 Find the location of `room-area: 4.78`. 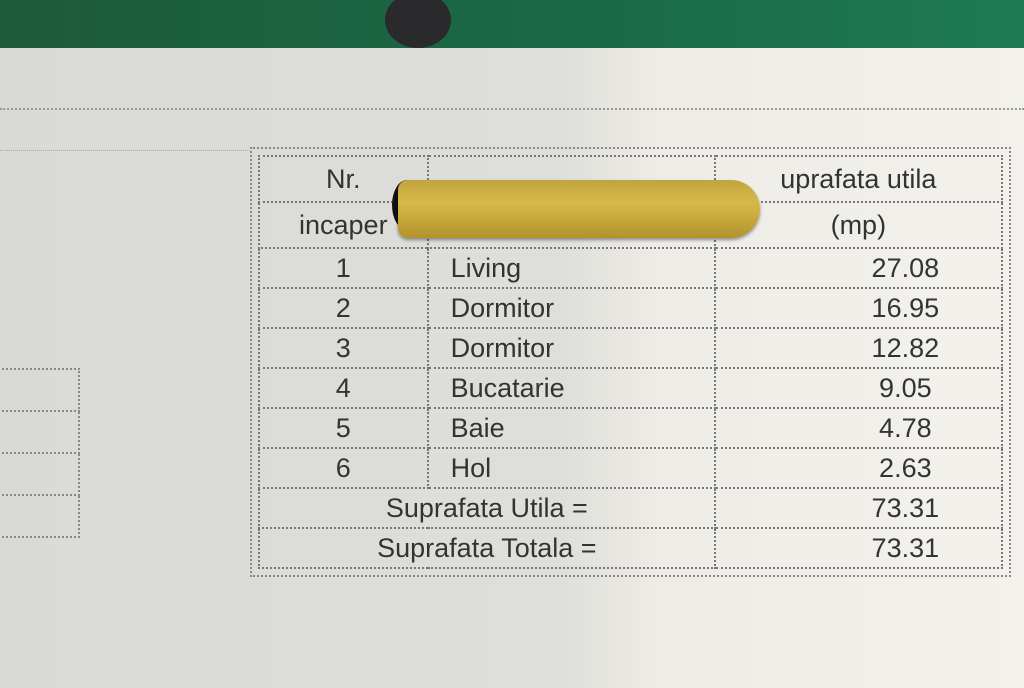

room-area: 4.78 is located at coordinates (858, 428).